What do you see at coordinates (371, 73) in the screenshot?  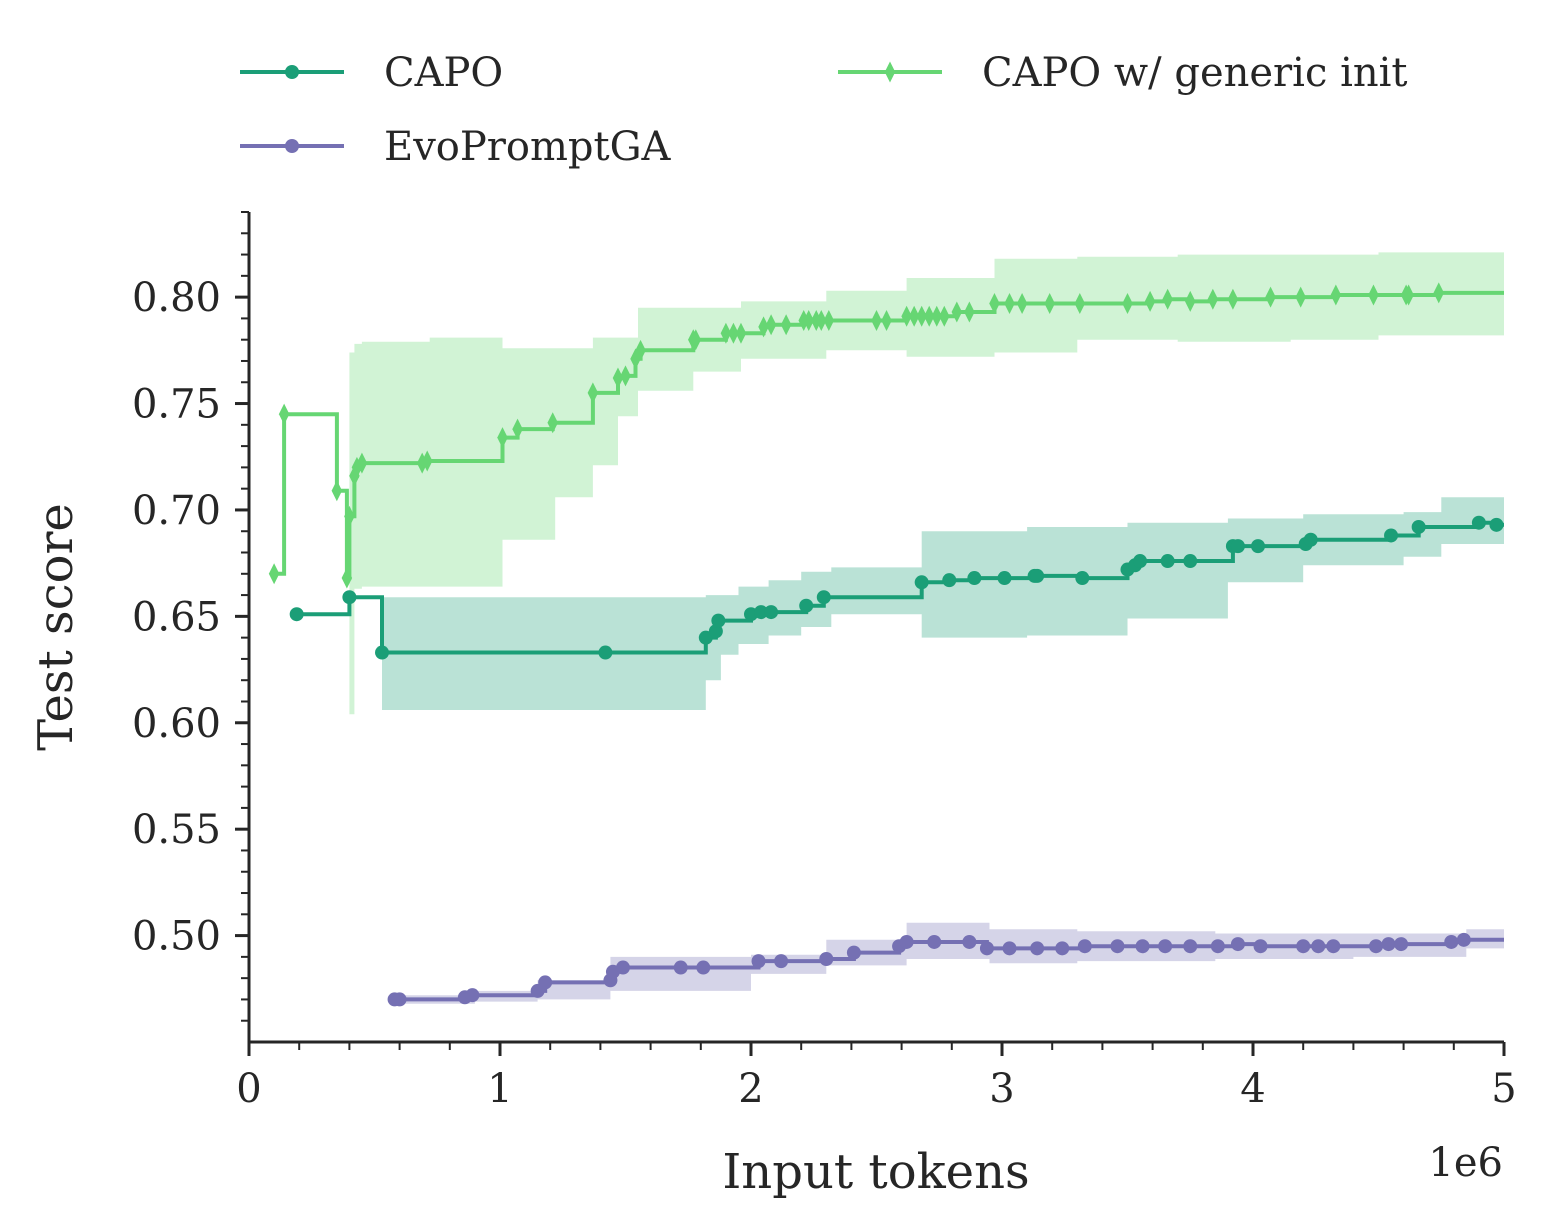 I see `legend-item: CAPO` at bounding box center [371, 73].